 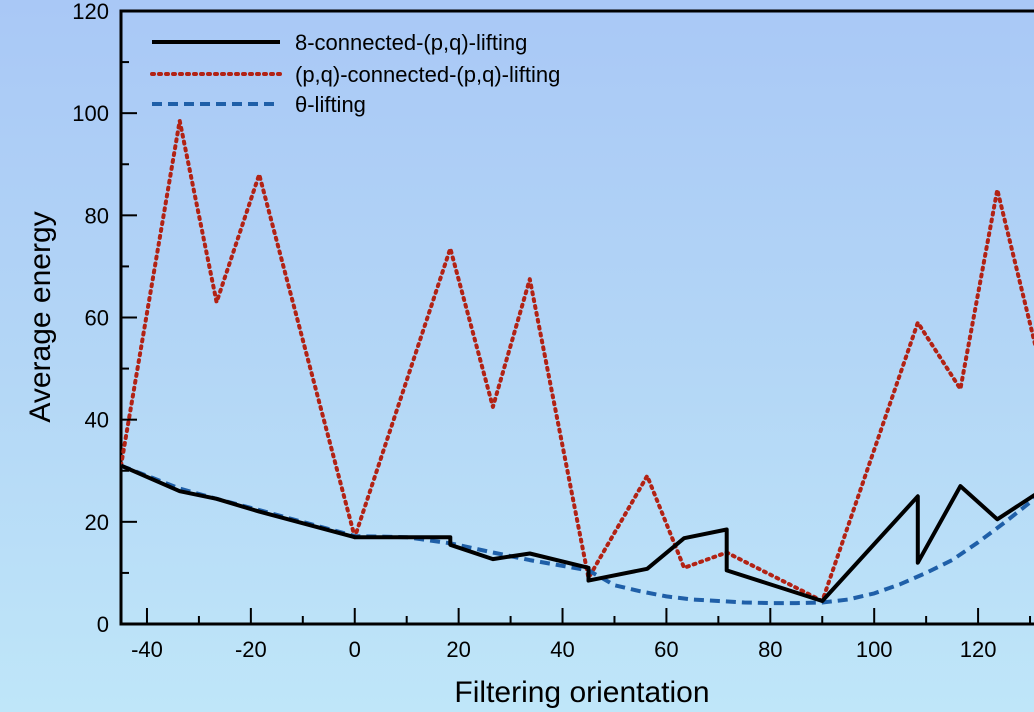 What do you see at coordinates (97, 318) in the screenshot?
I see `y-tick-label: 60` at bounding box center [97, 318].